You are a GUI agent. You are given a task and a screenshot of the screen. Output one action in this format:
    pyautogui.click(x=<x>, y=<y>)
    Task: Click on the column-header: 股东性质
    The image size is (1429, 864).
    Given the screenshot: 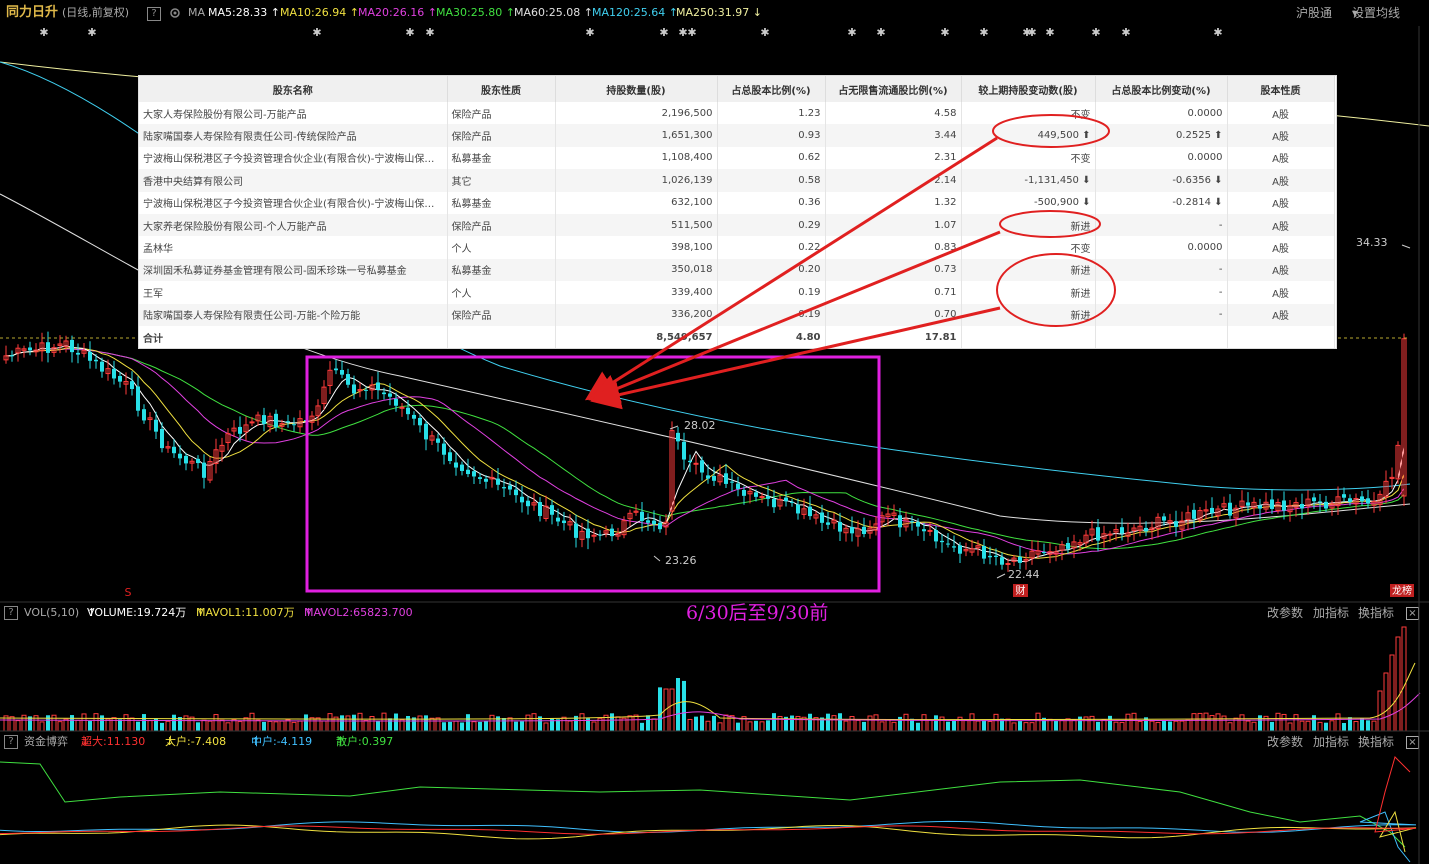 What is the action you would take?
    pyautogui.click(x=501, y=89)
    